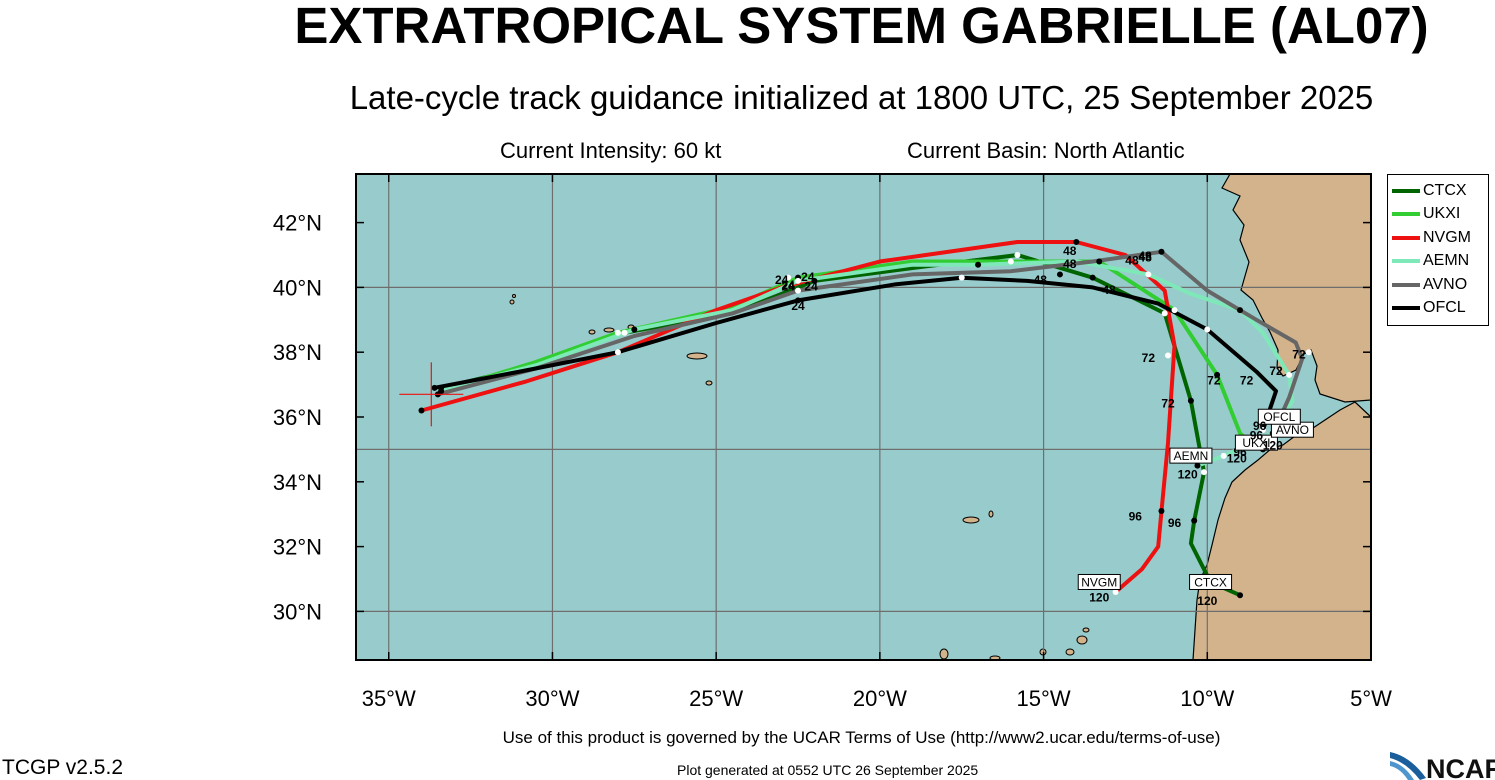  Describe the element at coordinates (856, 353) in the screenshot. I see `track-ofcl` at that location.